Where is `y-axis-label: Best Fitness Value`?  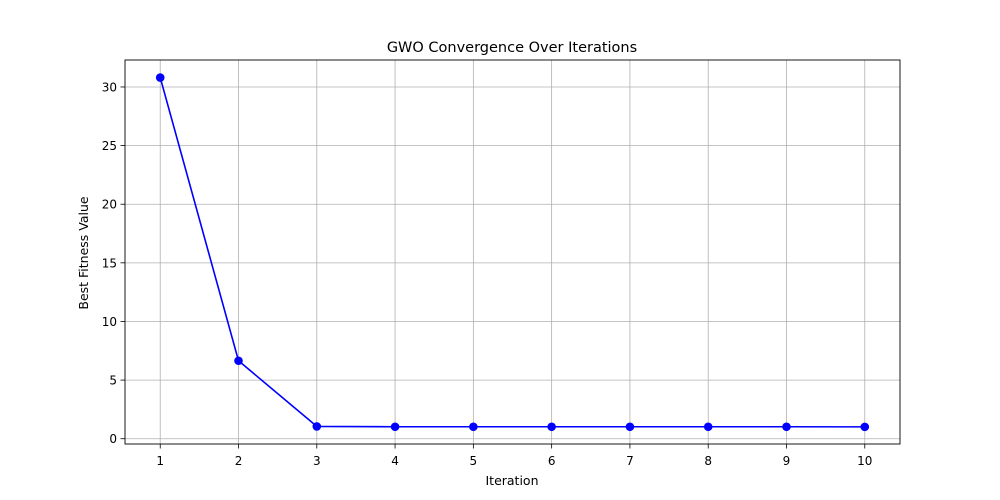
y-axis-label: Best Fitness Value is located at coordinates (83, 253).